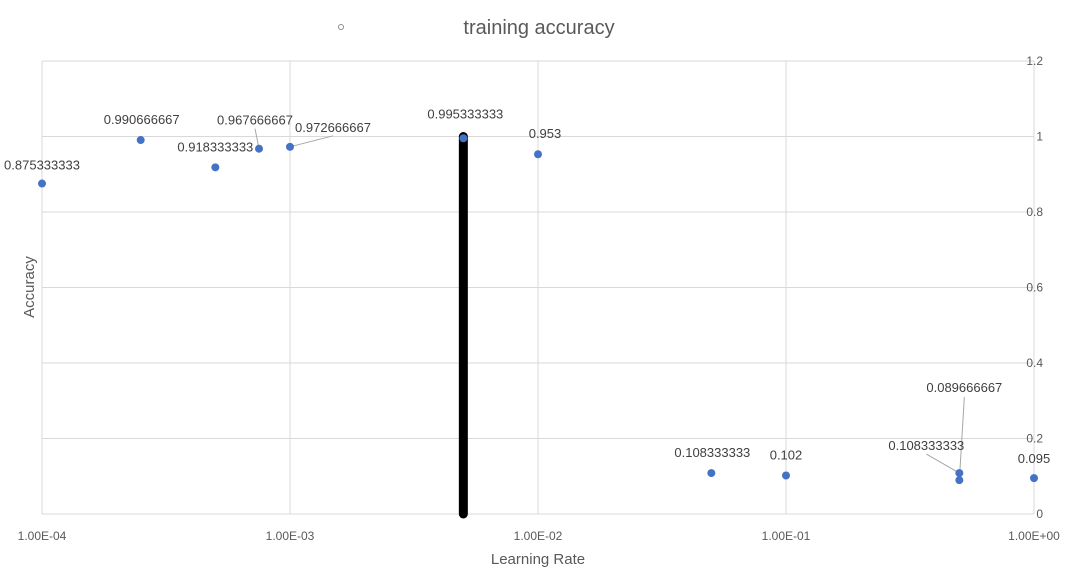  I want to click on data-label: 0.990666667, so click(142, 119).